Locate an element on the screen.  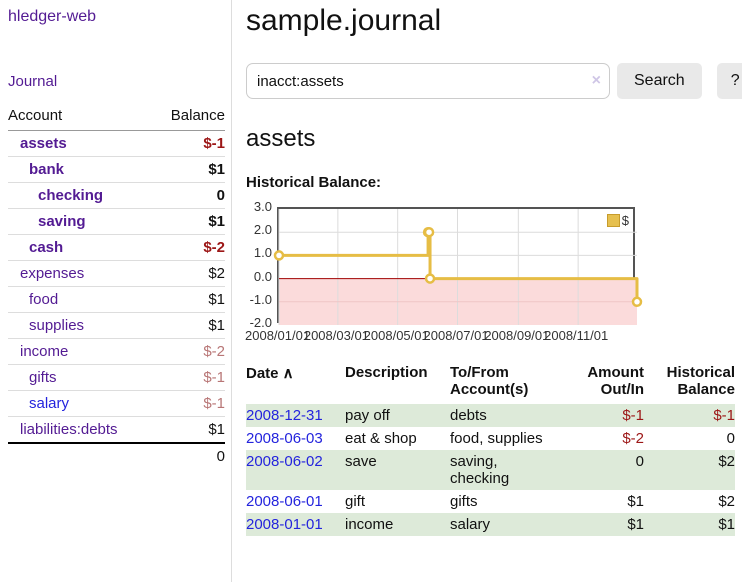
register-header-date: Date ∧ is located at coordinates (270, 373).